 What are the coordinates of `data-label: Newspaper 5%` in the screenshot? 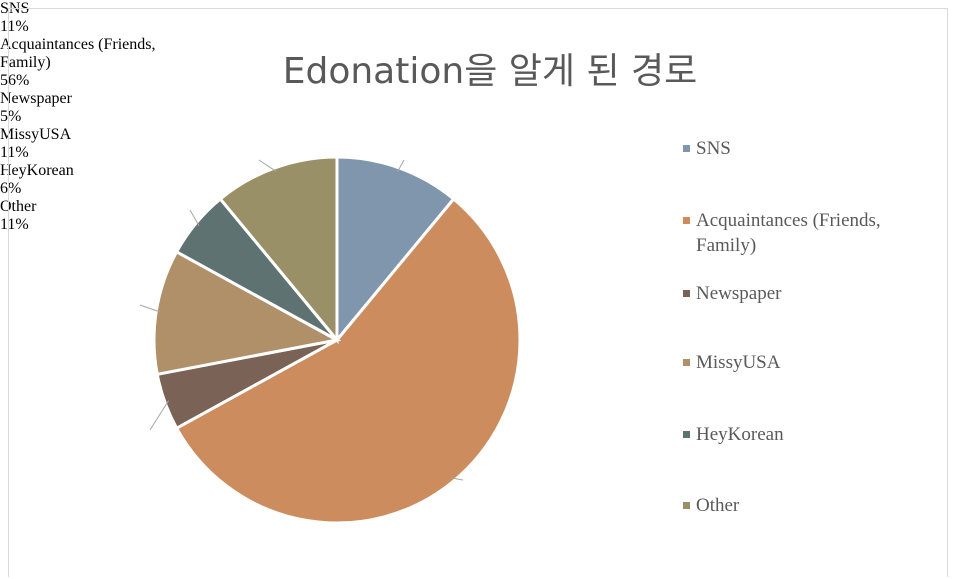 It's located at (64, 108).